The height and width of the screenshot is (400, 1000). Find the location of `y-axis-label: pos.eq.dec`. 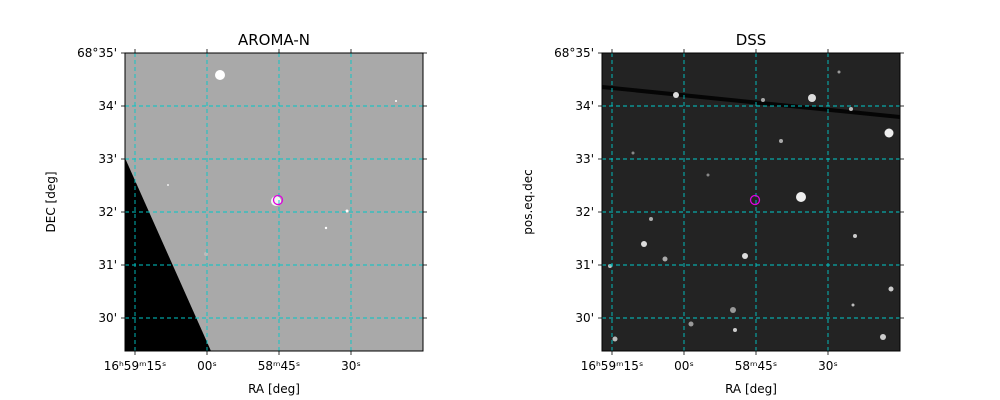

y-axis-label: pos.eq.dec is located at coordinates (528, 201).